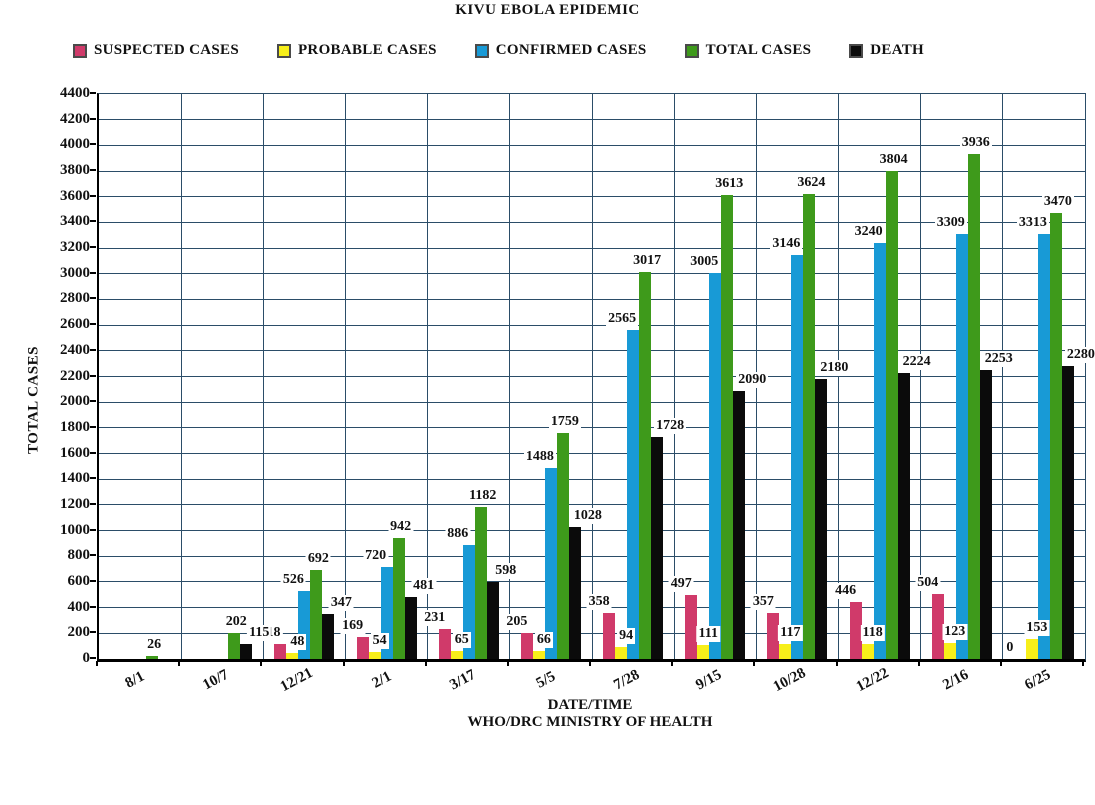 Image resolution: width=1095 pixels, height=805 pixels. Describe the element at coordinates (379, 641) in the screenshot. I see `bar-value-label: 54` at that location.